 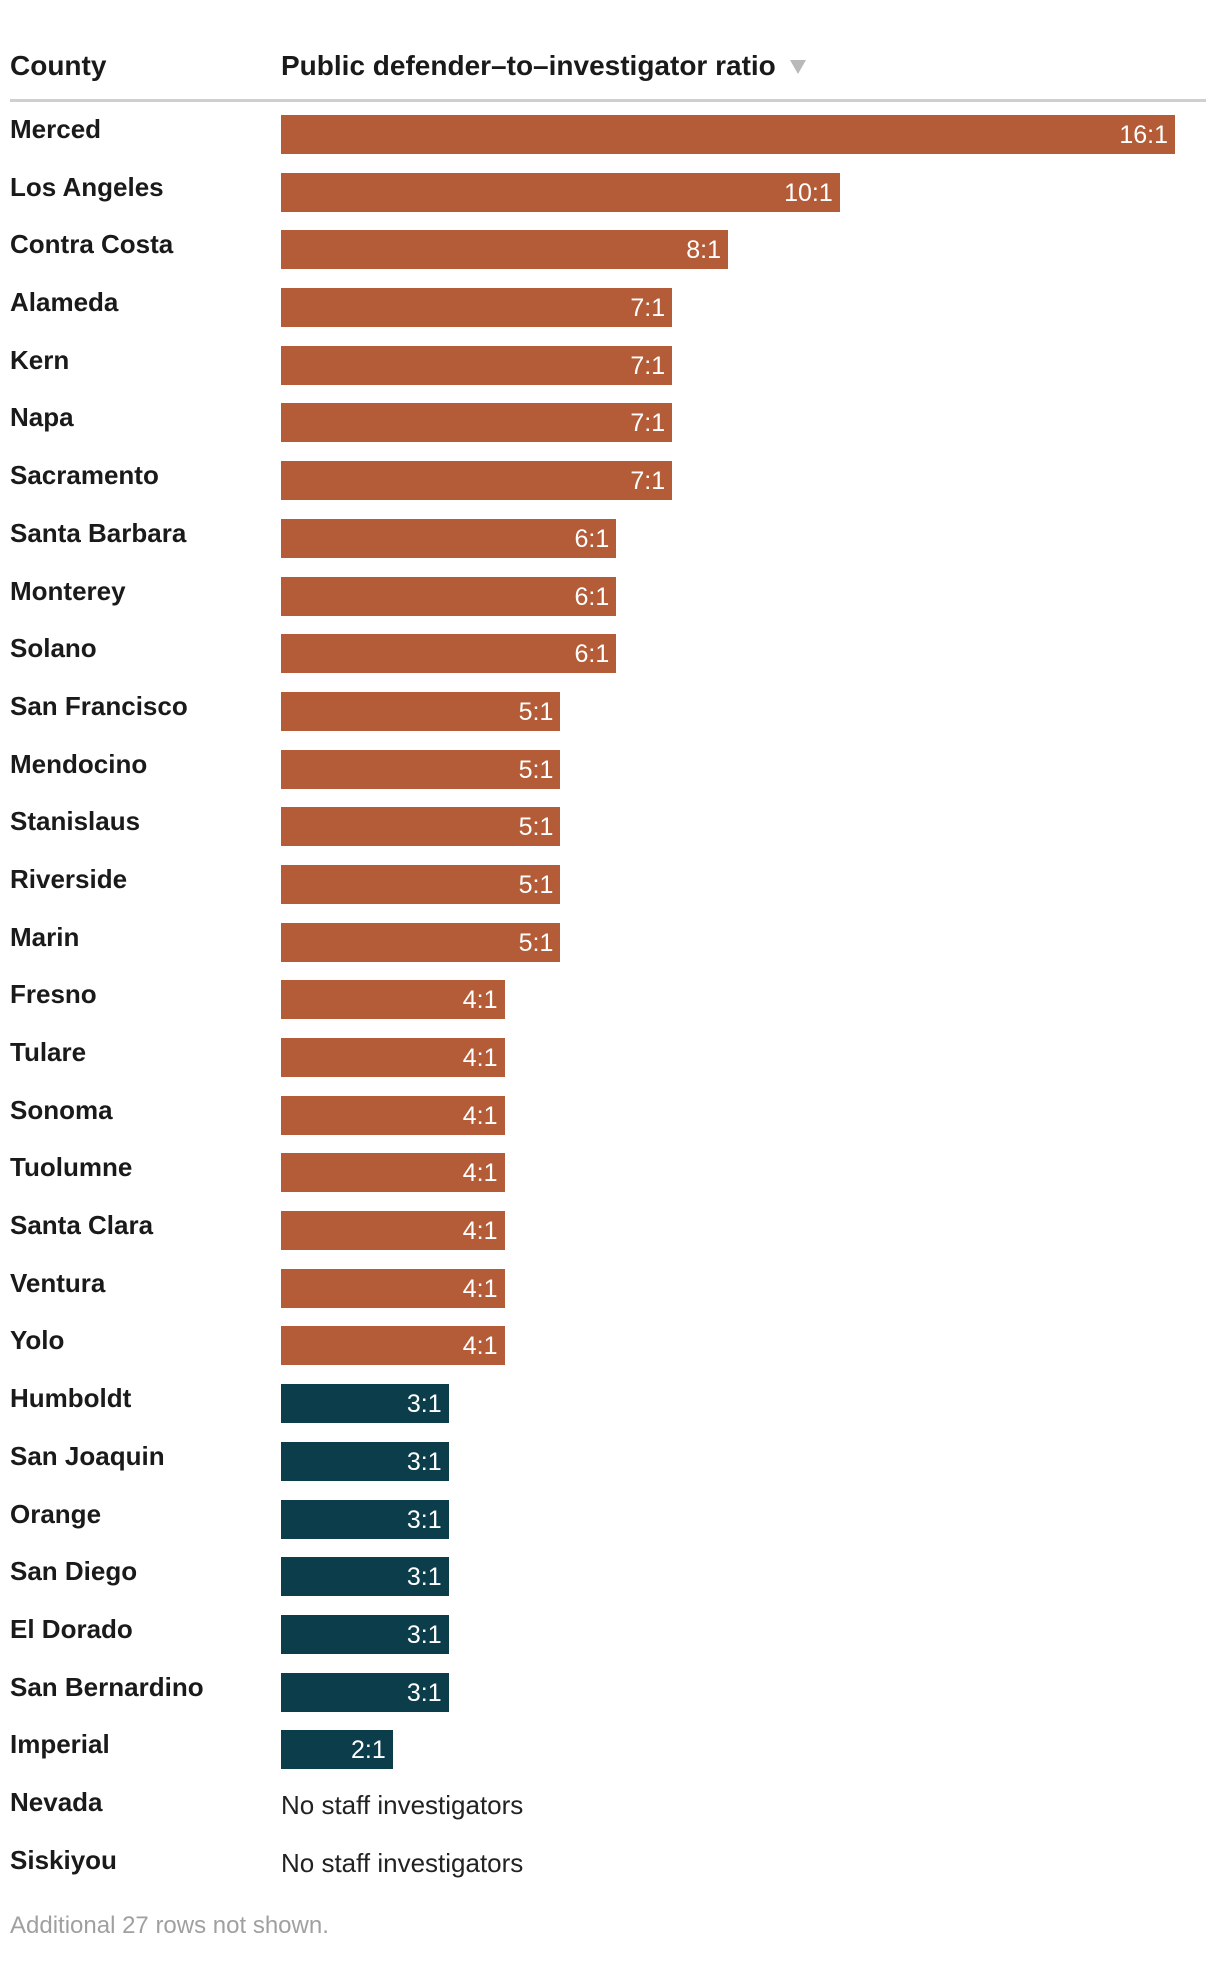 What do you see at coordinates (608, 881) in the screenshot?
I see `table-row: Riverside 5:1` at bounding box center [608, 881].